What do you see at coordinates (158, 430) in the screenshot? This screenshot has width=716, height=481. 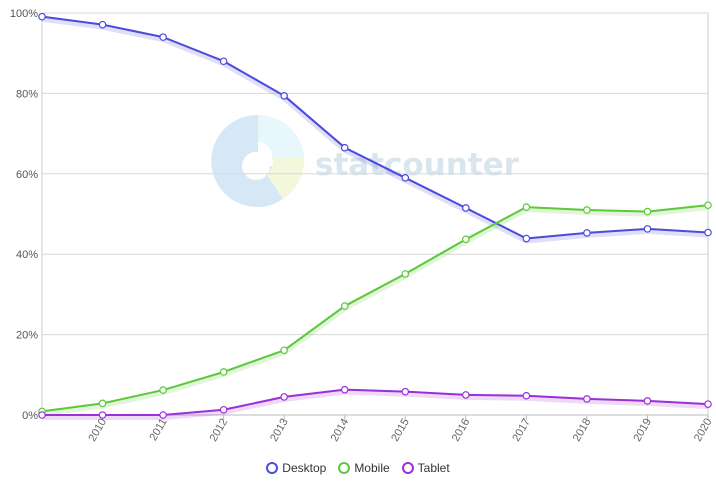 I see `x-tick-label: 2011` at bounding box center [158, 430].